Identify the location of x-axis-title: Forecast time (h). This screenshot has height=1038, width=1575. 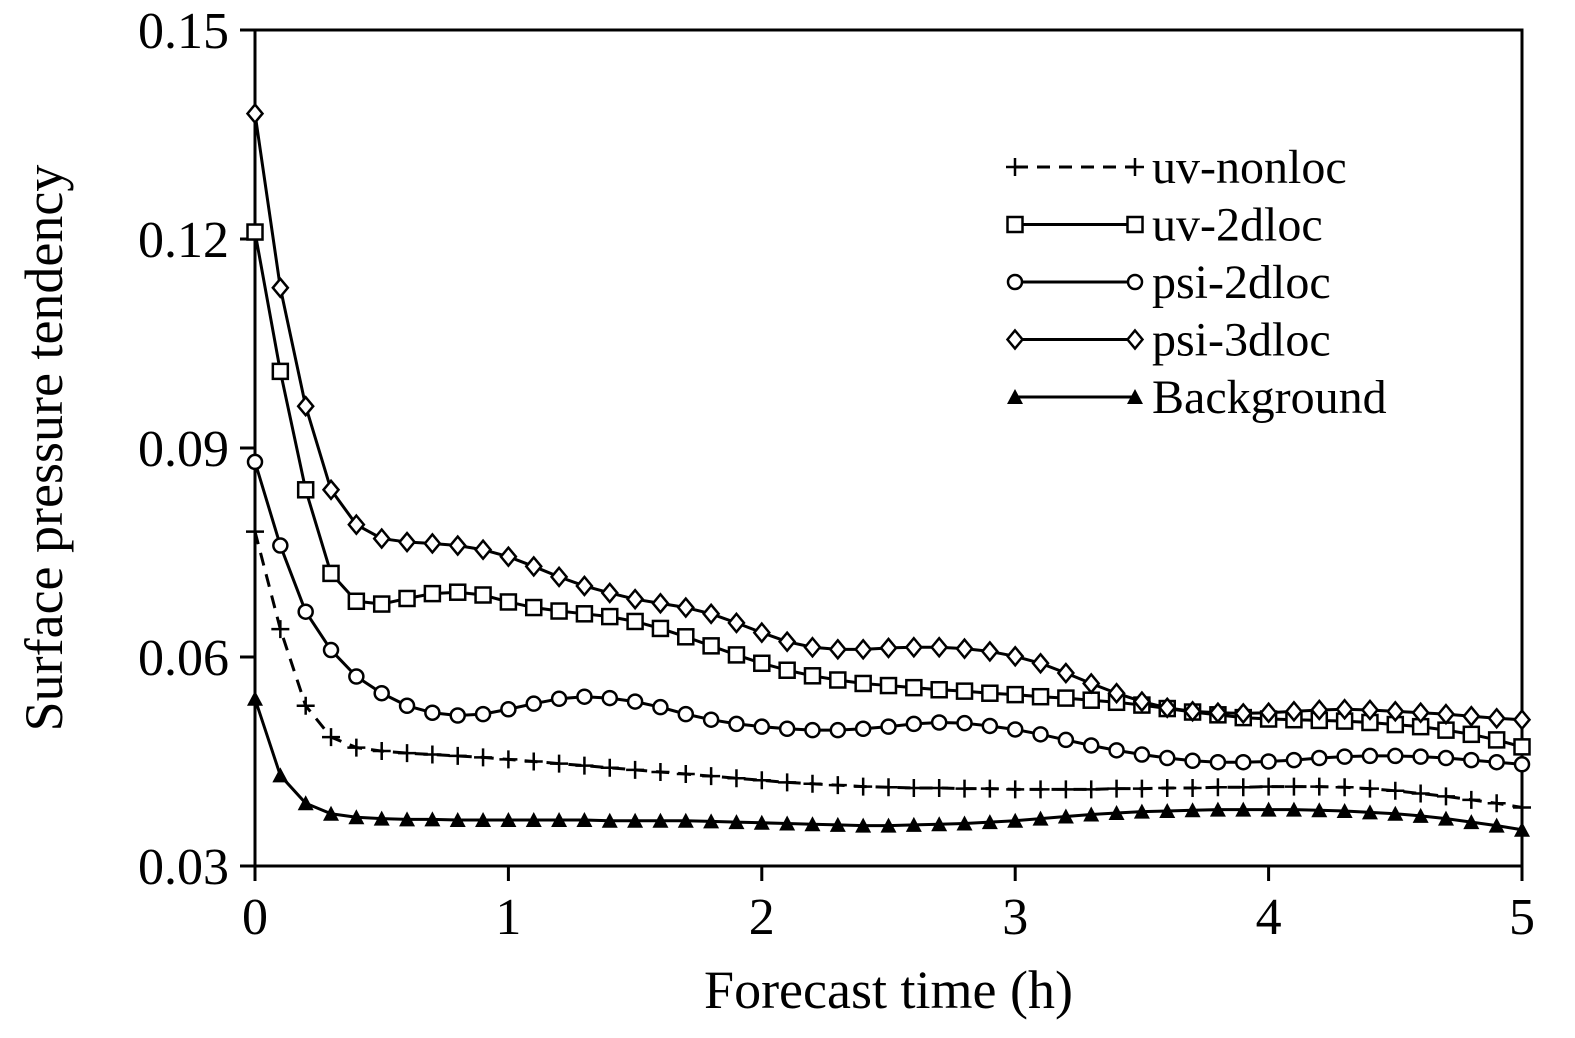
(888, 990).